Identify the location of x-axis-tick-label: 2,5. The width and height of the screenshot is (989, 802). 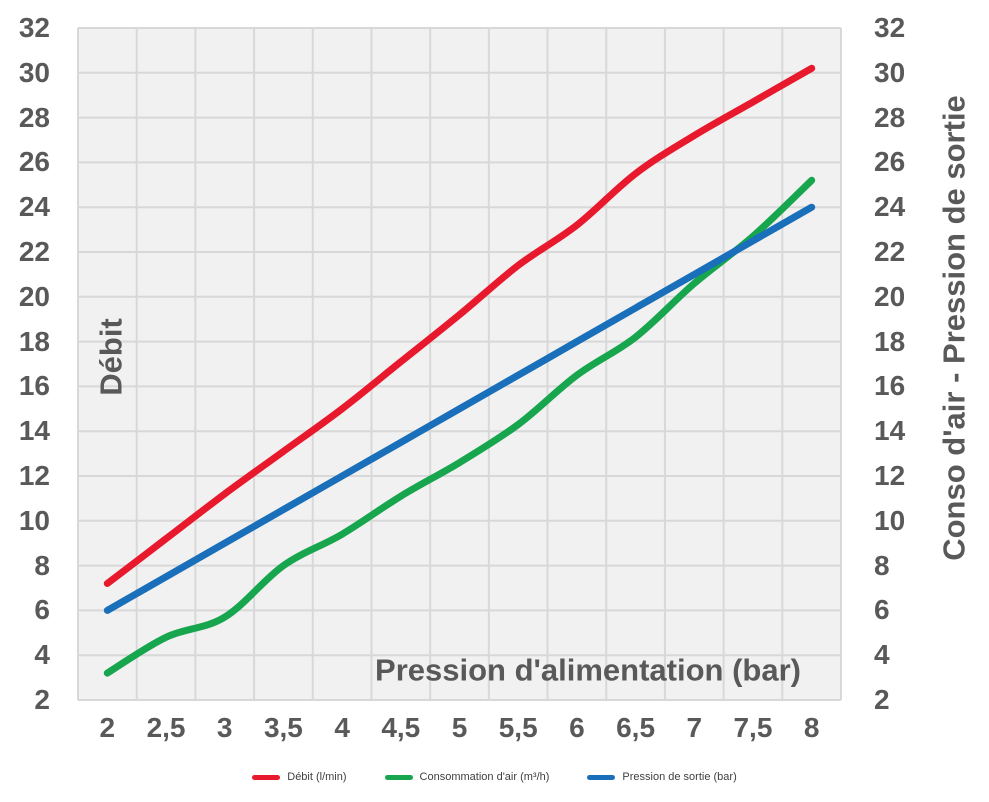
(166, 727).